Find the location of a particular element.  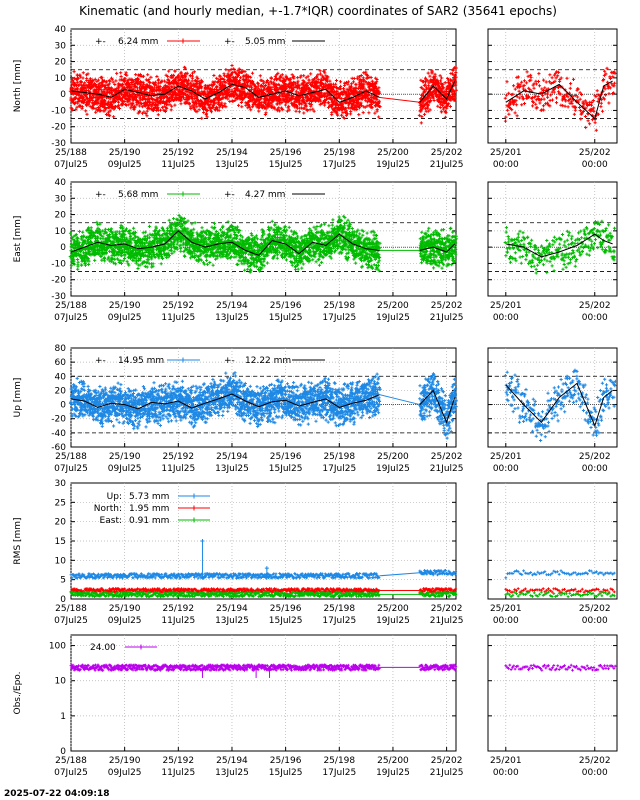

obs-xtick-date: 17Jul25 is located at coordinates (339, 773).